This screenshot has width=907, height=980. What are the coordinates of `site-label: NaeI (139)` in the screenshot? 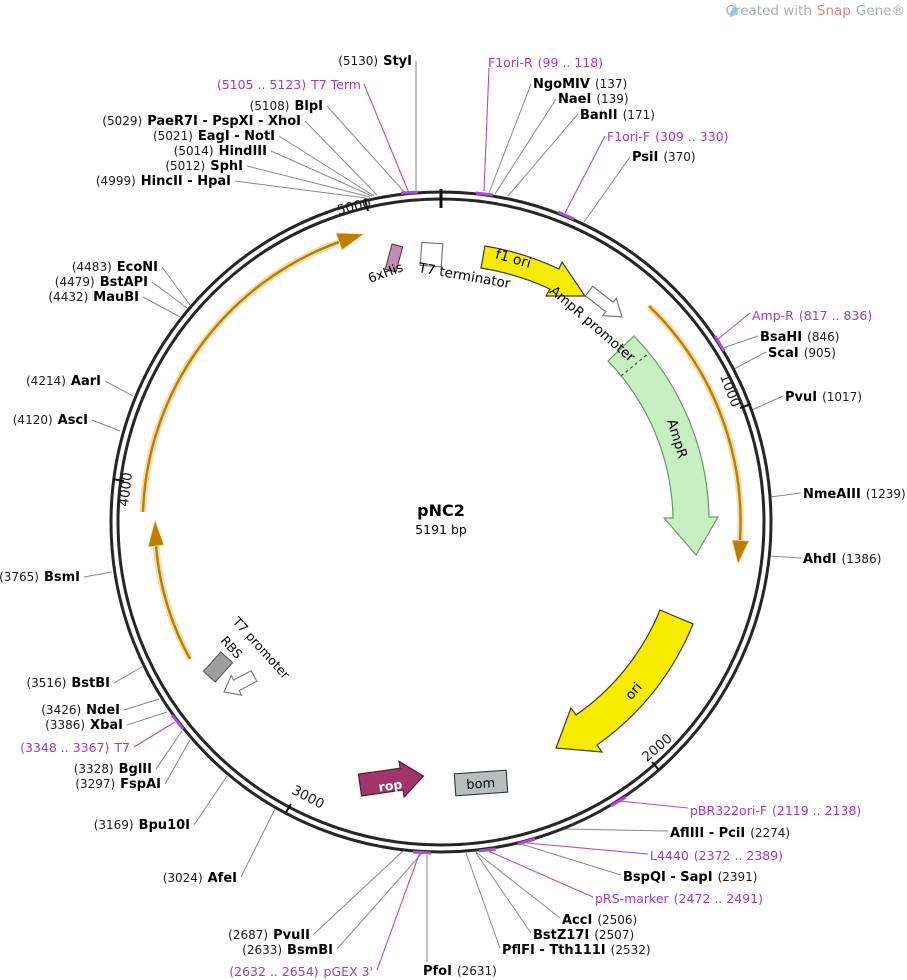 It's located at (593, 99).